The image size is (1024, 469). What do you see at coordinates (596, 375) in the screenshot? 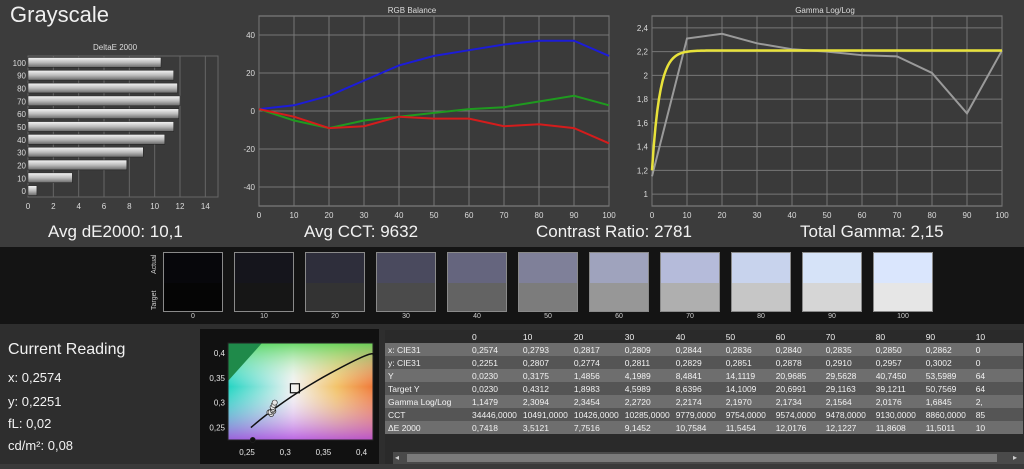
I see `table-cell: 1,4856` at bounding box center [596, 375].